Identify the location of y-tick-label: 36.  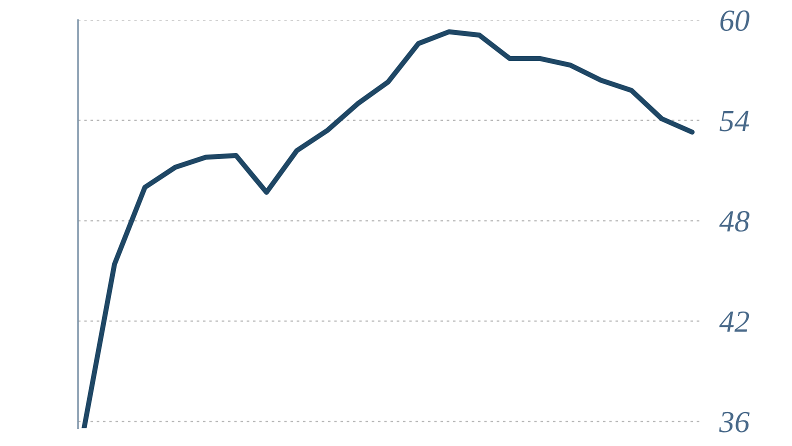
(734, 422).